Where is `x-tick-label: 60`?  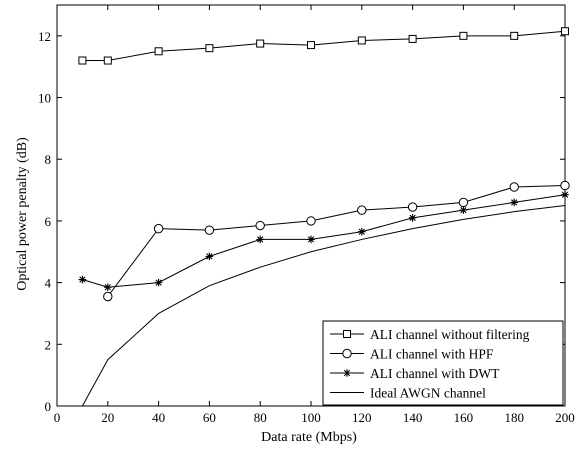 x-tick-label: 60 is located at coordinates (209, 417).